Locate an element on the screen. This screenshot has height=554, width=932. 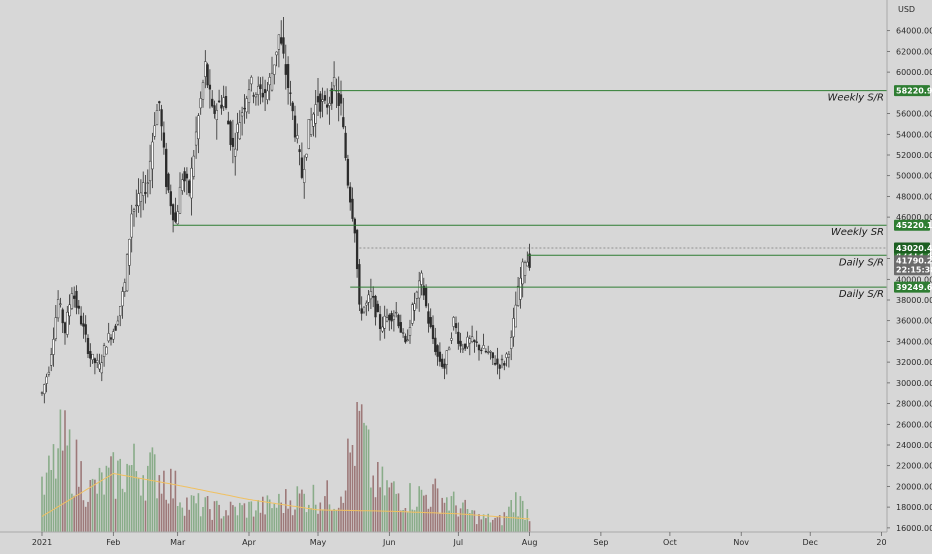
x-tick-label: 2021 is located at coordinates (42, 542).